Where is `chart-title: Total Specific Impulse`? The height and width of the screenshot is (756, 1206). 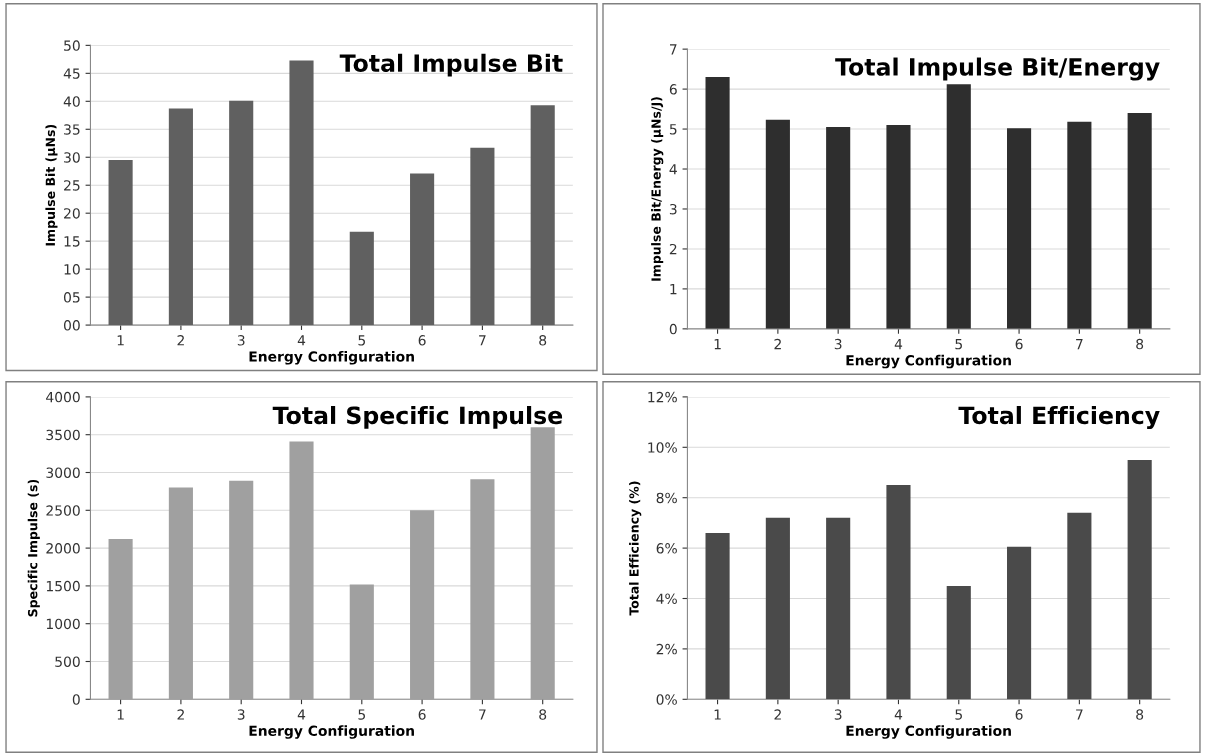 chart-title: Total Specific Impulse is located at coordinates (417, 417).